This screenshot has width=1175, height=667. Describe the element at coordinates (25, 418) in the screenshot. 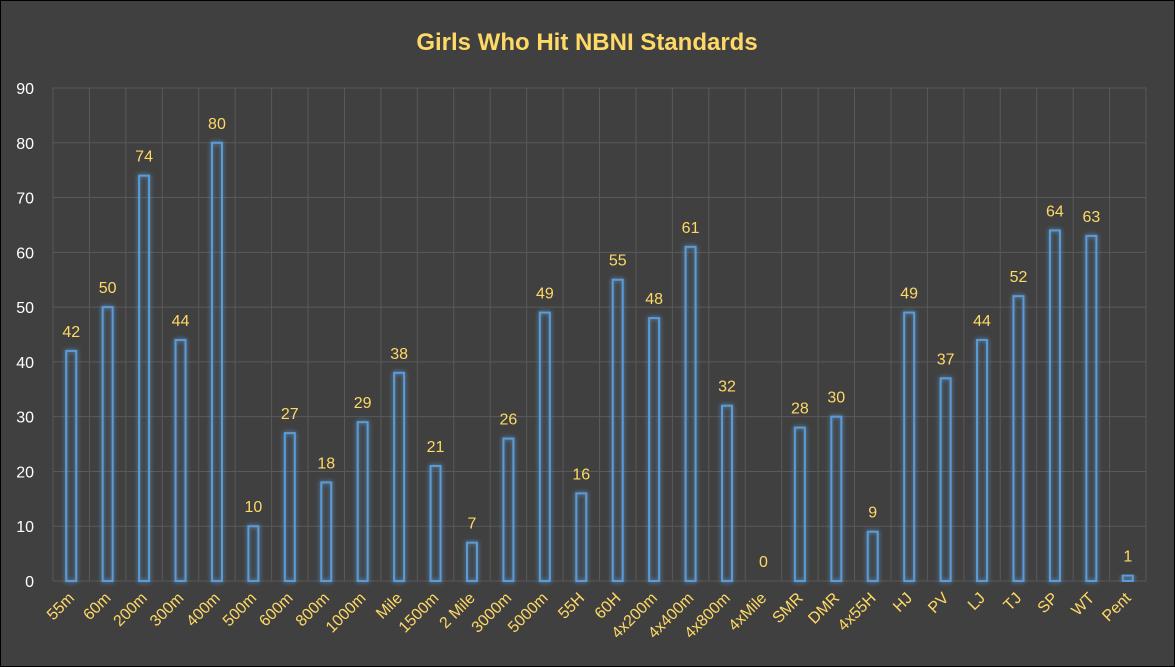

I see `y-tick-label: 30` at that location.